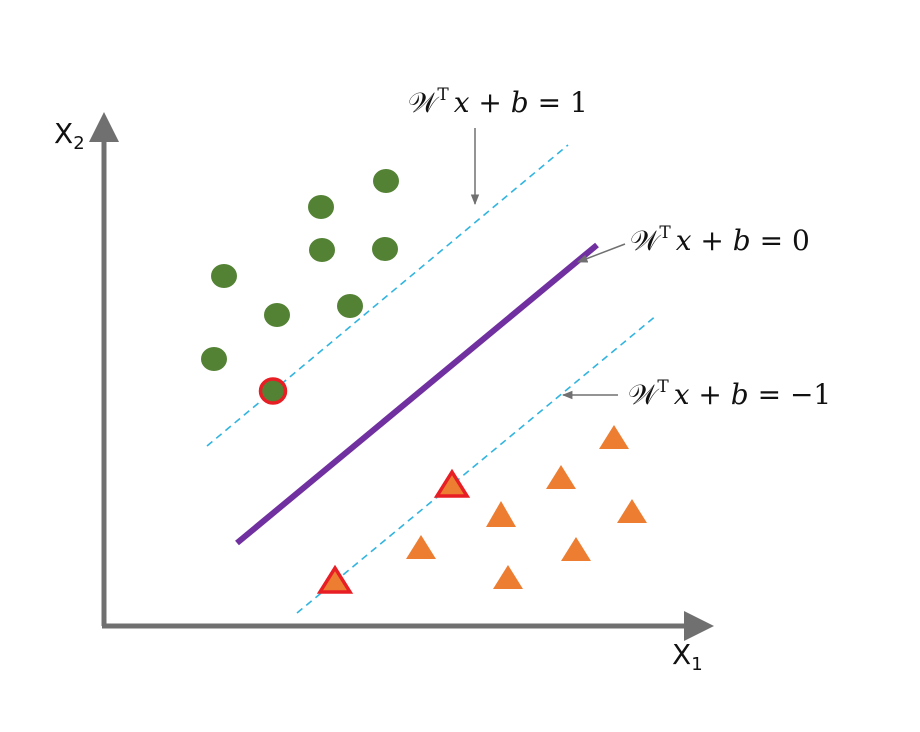  I want to click on equation-value: 1, so click(579, 102).